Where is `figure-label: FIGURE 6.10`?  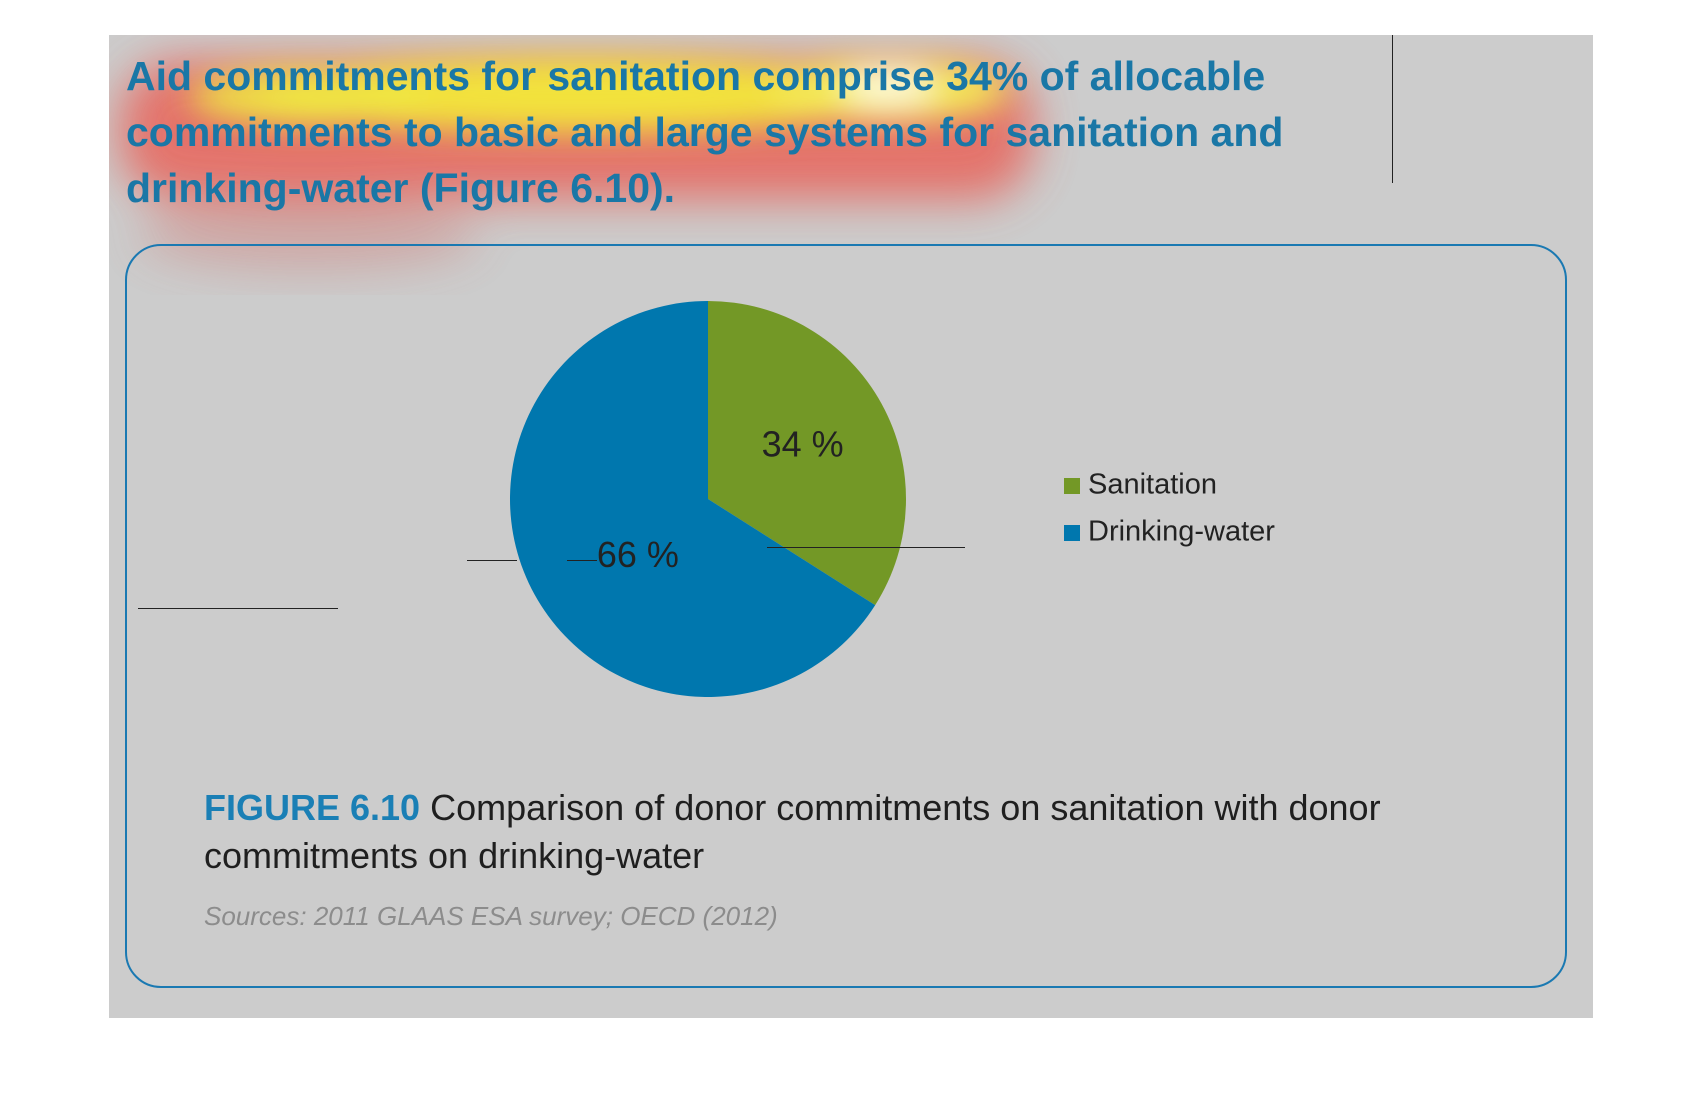 figure-label: FIGURE 6.10 is located at coordinates (312, 807).